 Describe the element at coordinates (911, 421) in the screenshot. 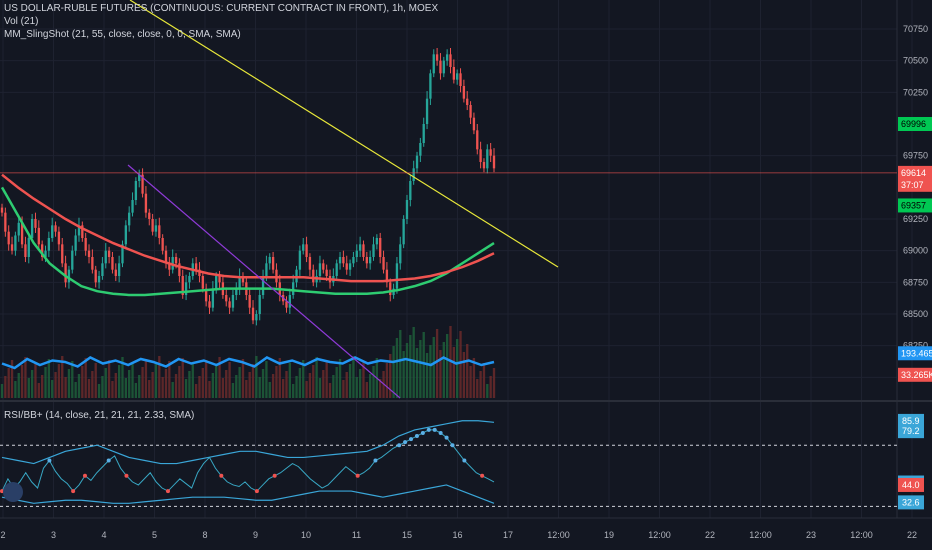

I see `rsi-tag-label: 85.9` at that location.